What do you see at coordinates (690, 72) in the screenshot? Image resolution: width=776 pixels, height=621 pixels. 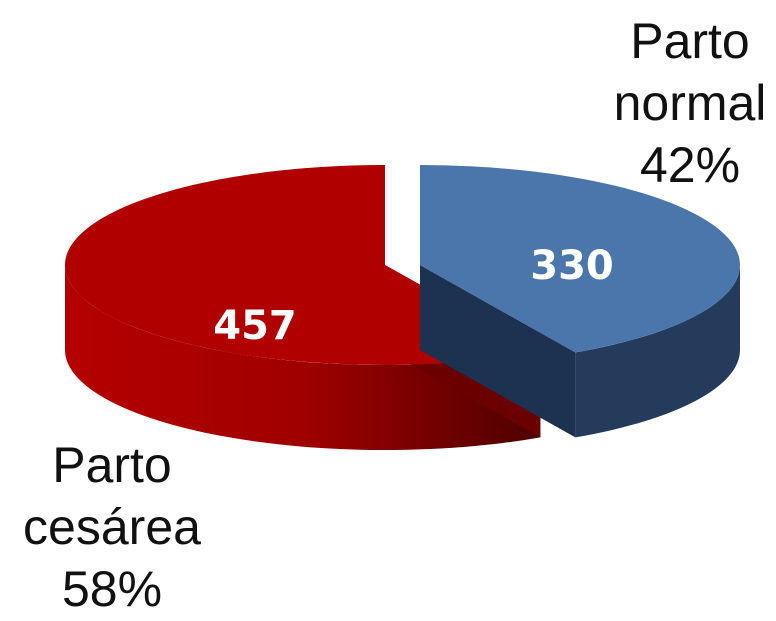 I see `category-label: Parto normal` at bounding box center [690, 72].